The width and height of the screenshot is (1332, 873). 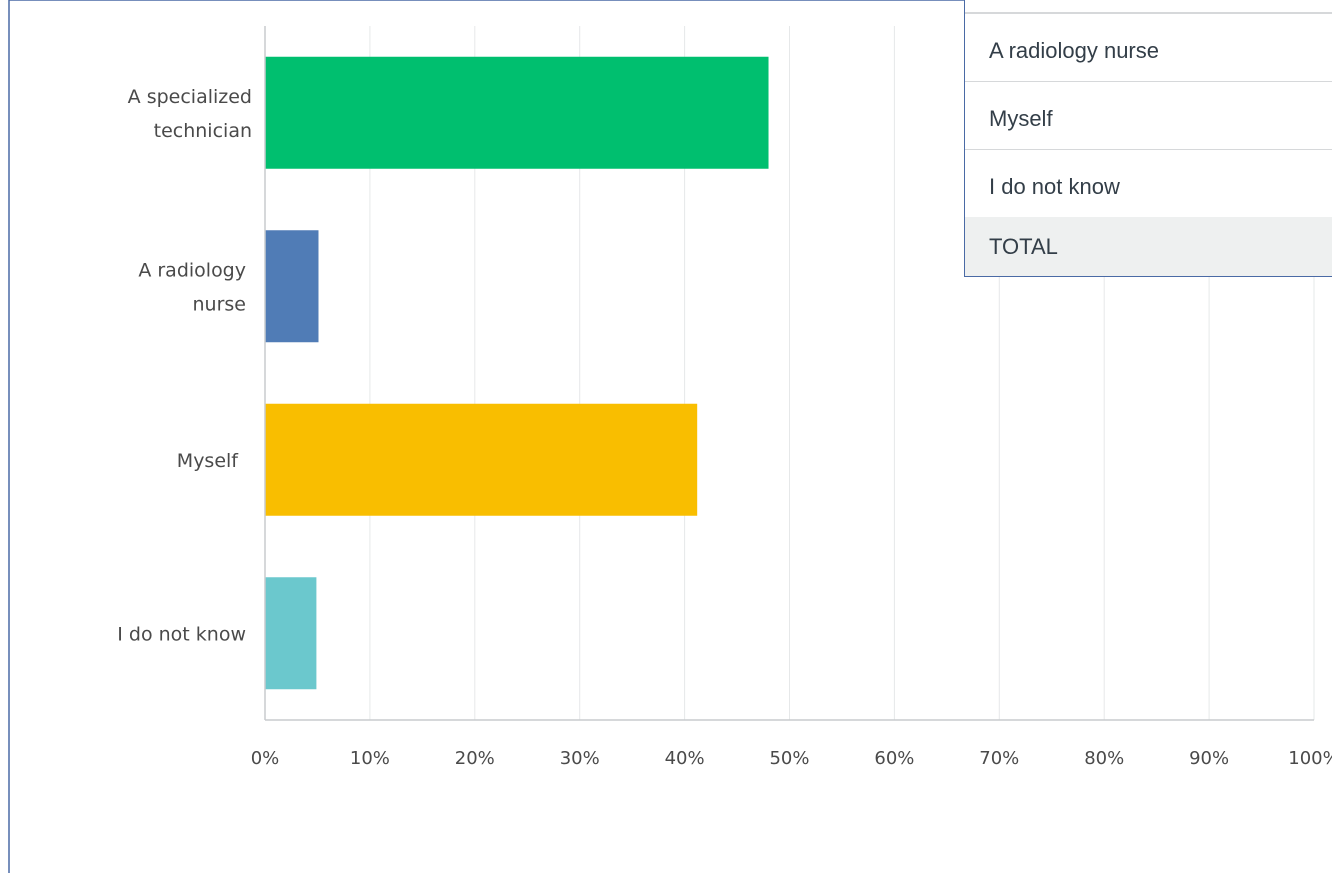 What do you see at coordinates (265, 758) in the screenshot?
I see `x-tick-label: 0%` at bounding box center [265, 758].